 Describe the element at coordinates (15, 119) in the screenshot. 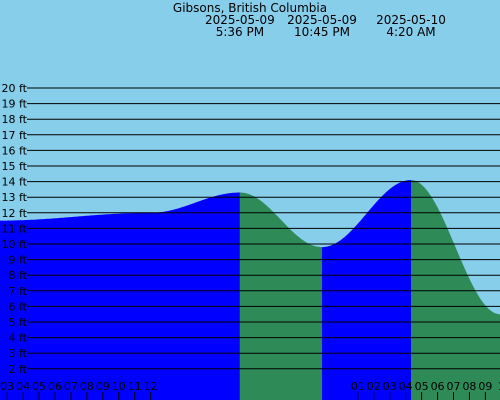

I see `y-tick-label: 18 ft` at that location.